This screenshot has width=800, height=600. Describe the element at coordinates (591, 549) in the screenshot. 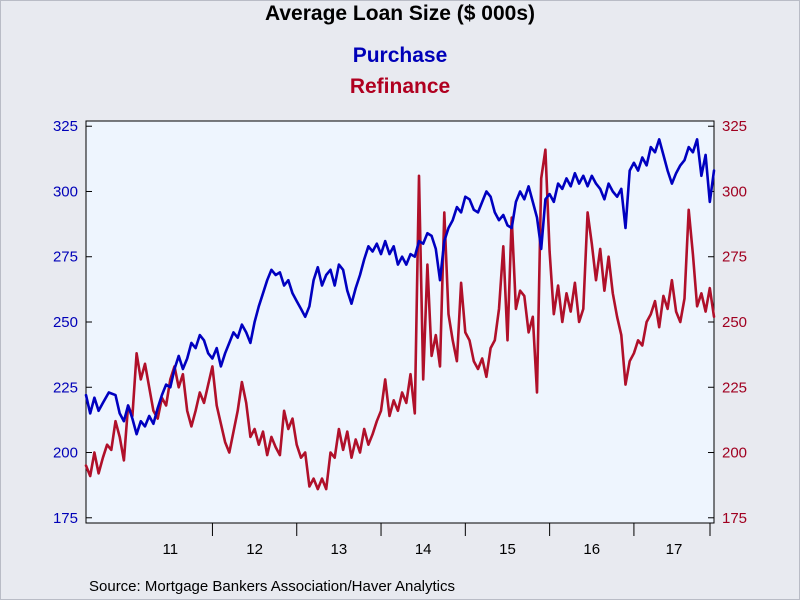

I see `x-axis-tick-label: 16` at that location.